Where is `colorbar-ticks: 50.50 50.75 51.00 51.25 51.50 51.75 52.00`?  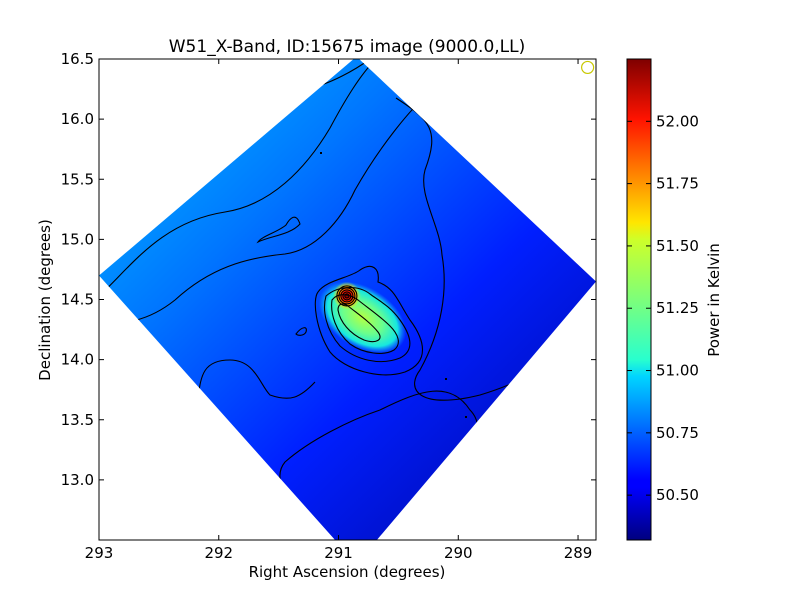
colorbar-ticks: 50.50 50.75 51.00 51.25 51.50 51.75 52.00 is located at coordinates (663, 308).